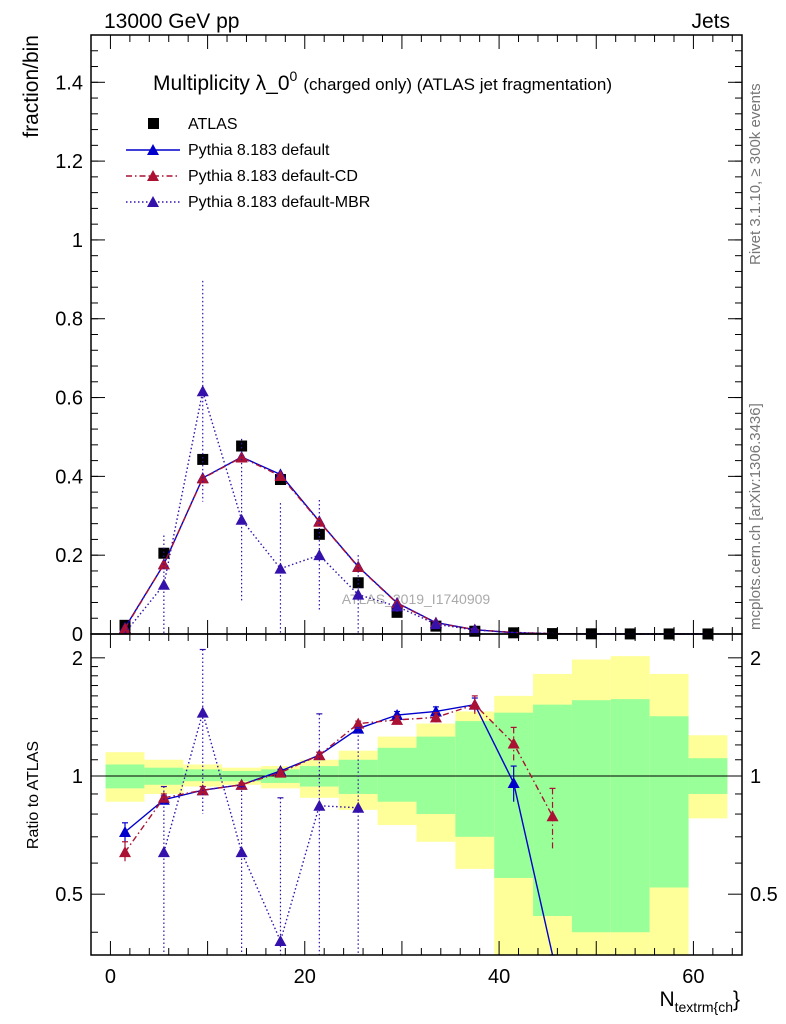  I want to click on x-tick-label: 60, so click(693, 977).